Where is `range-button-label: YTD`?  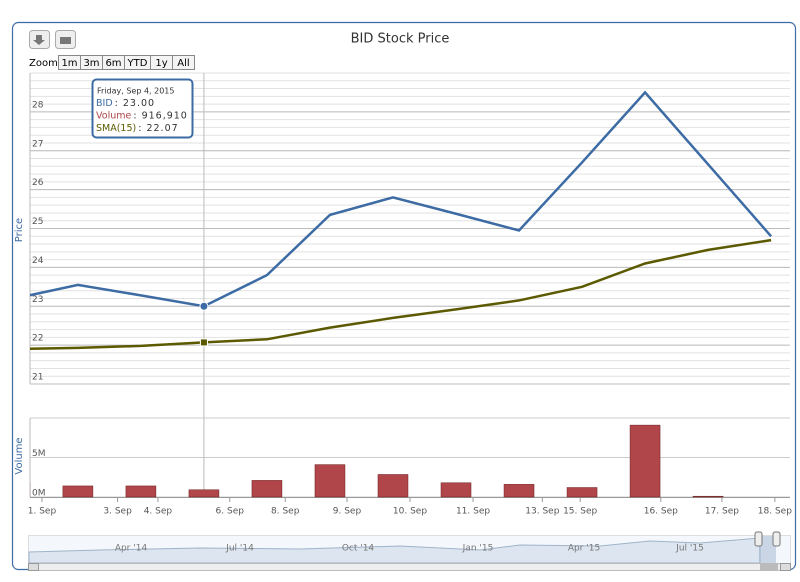 range-button-label: YTD is located at coordinates (137, 63).